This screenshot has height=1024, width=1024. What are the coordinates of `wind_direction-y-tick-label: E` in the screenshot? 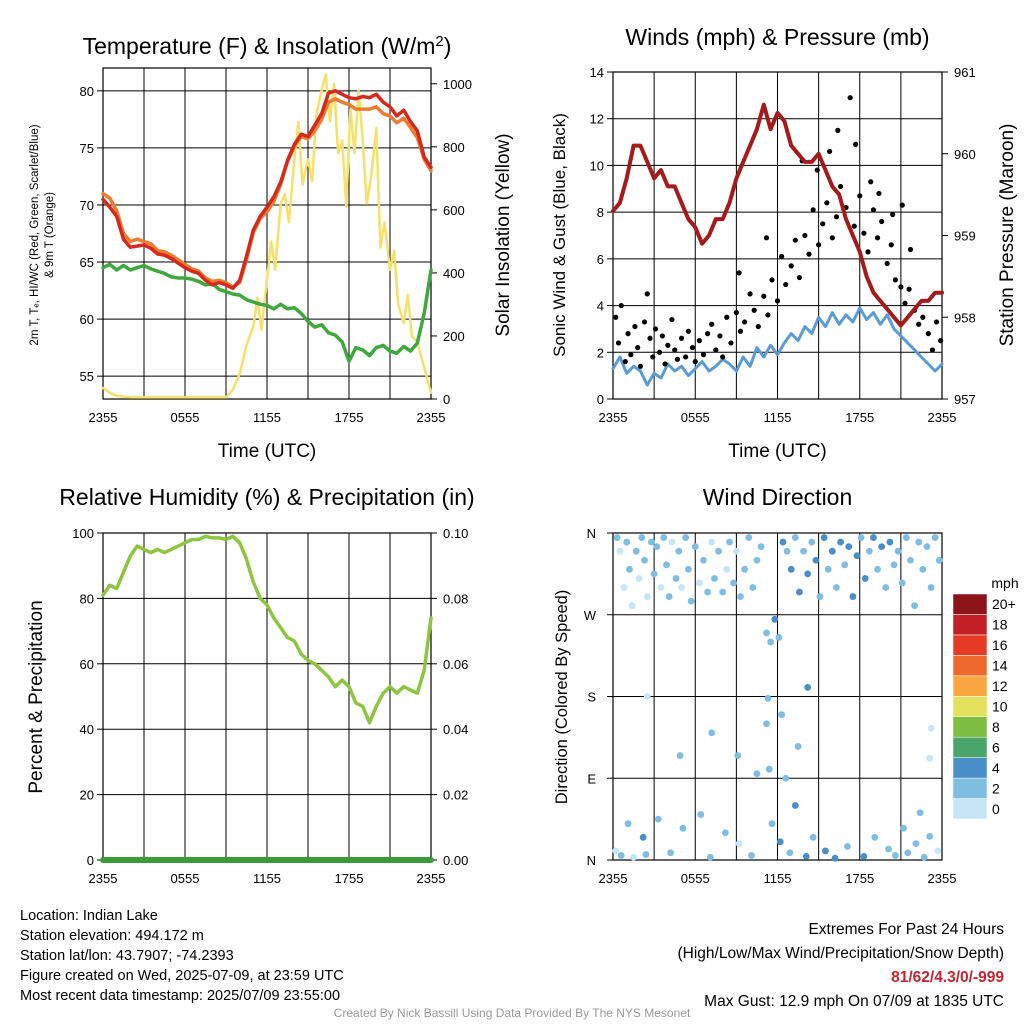 It's located at (591, 778).